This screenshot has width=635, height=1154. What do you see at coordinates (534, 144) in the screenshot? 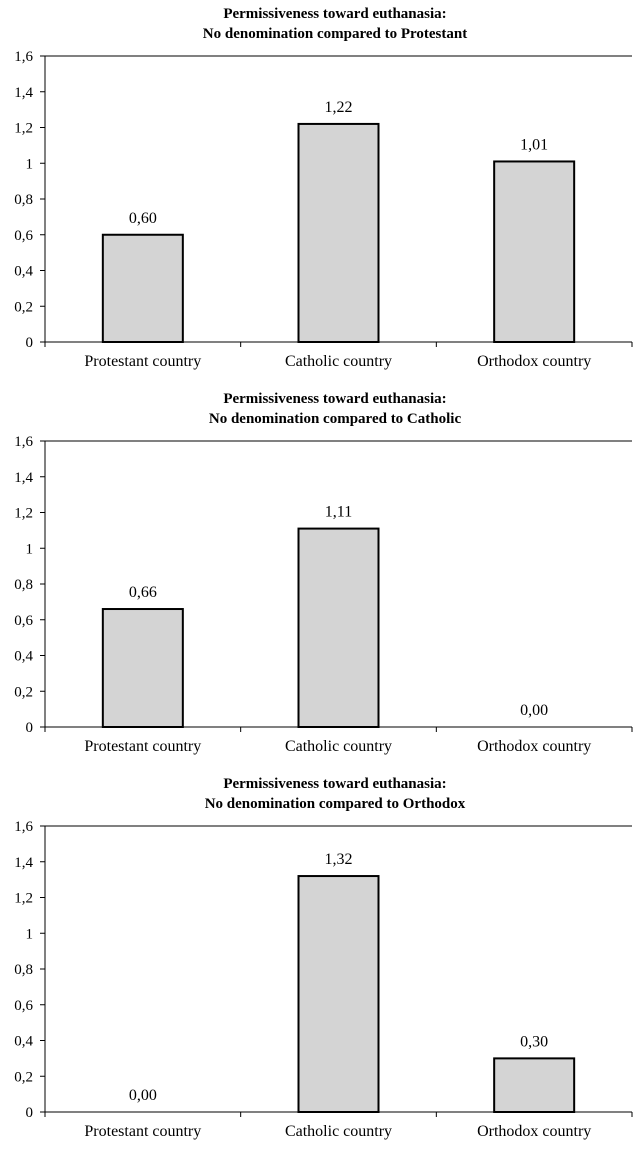
I see `data-label: 1,01` at bounding box center [534, 144].